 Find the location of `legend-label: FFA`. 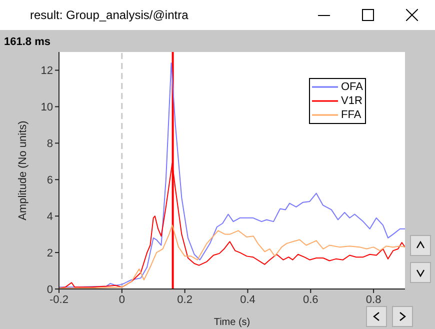

legend-label: FFA is located at coordinates (351, 115).